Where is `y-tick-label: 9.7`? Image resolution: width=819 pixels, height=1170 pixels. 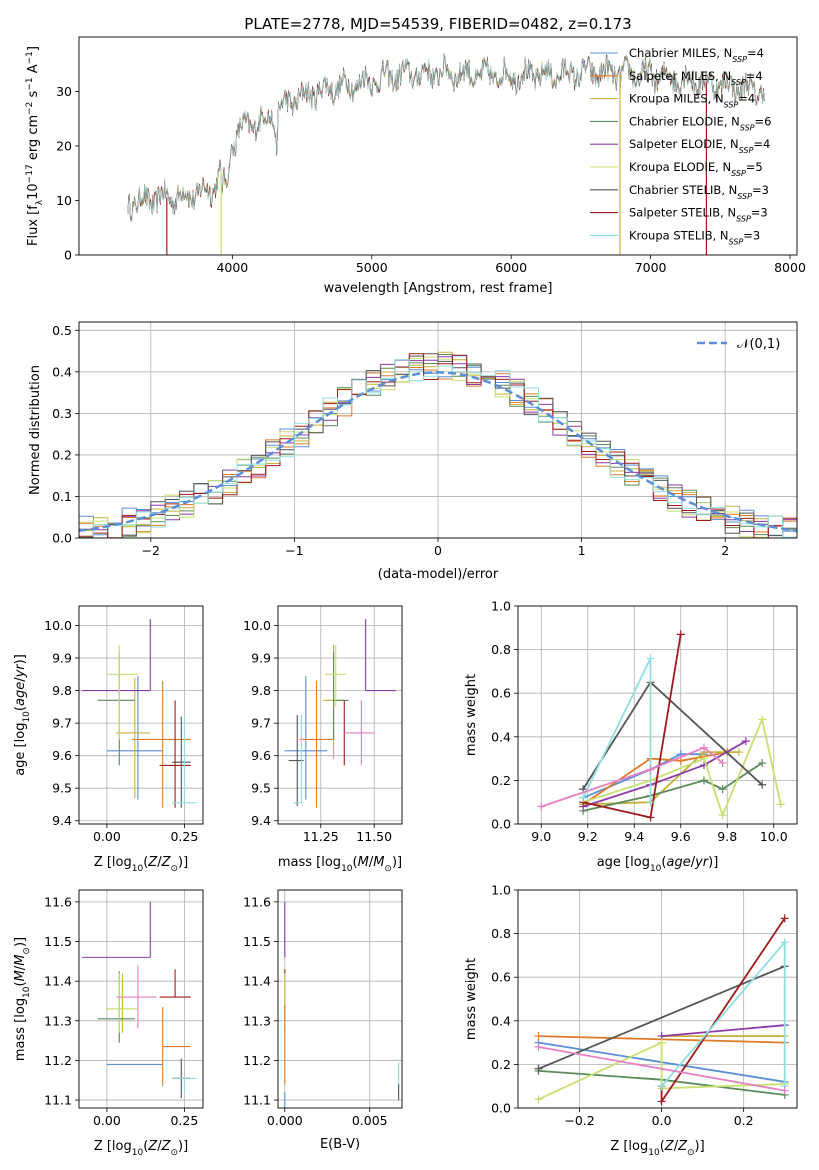
y-tick-label: 9.7 is located at coordinates (261, 723).